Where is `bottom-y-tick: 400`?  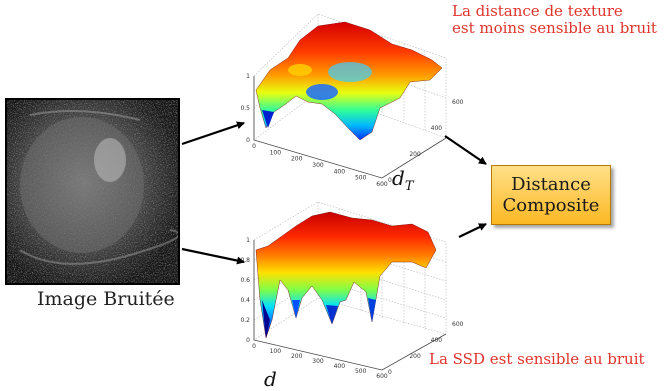
bottom-y-tick: 400 is located at coordinates (437, 340).